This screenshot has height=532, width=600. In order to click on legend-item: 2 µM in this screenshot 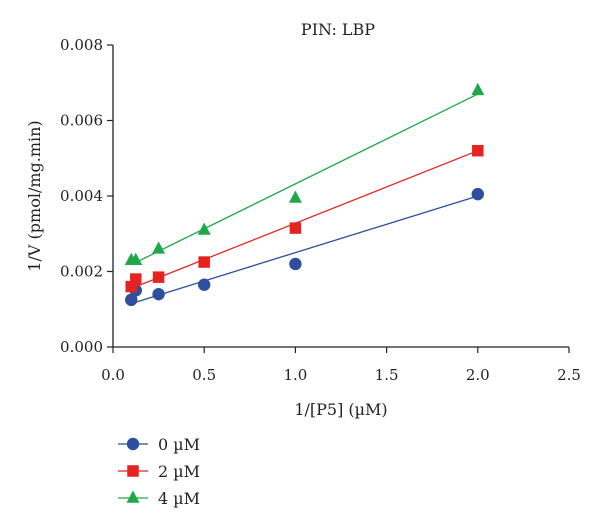, I will do `click(159, 471)`.